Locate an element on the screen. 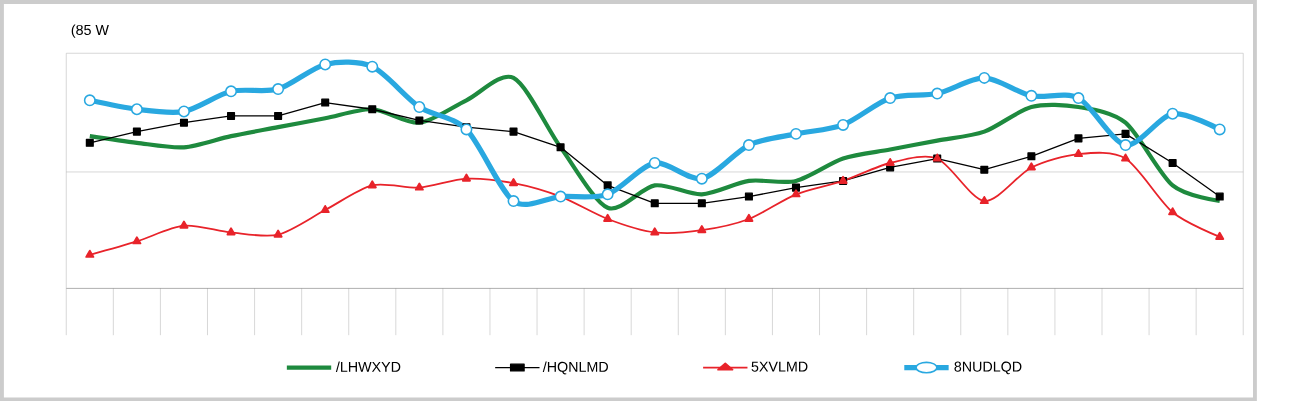 The image size is (1290, 401). legend-label: /HQNLMD is located at coordinates (575, 368).